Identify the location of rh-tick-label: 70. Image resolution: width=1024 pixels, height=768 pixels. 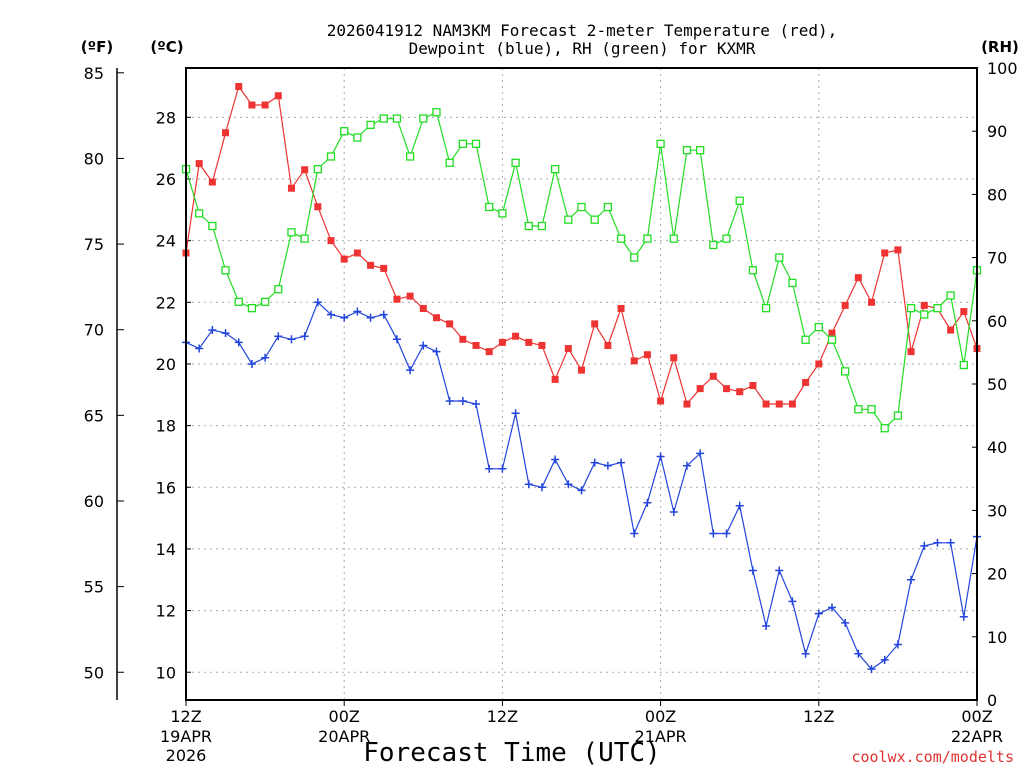
(997, 258).